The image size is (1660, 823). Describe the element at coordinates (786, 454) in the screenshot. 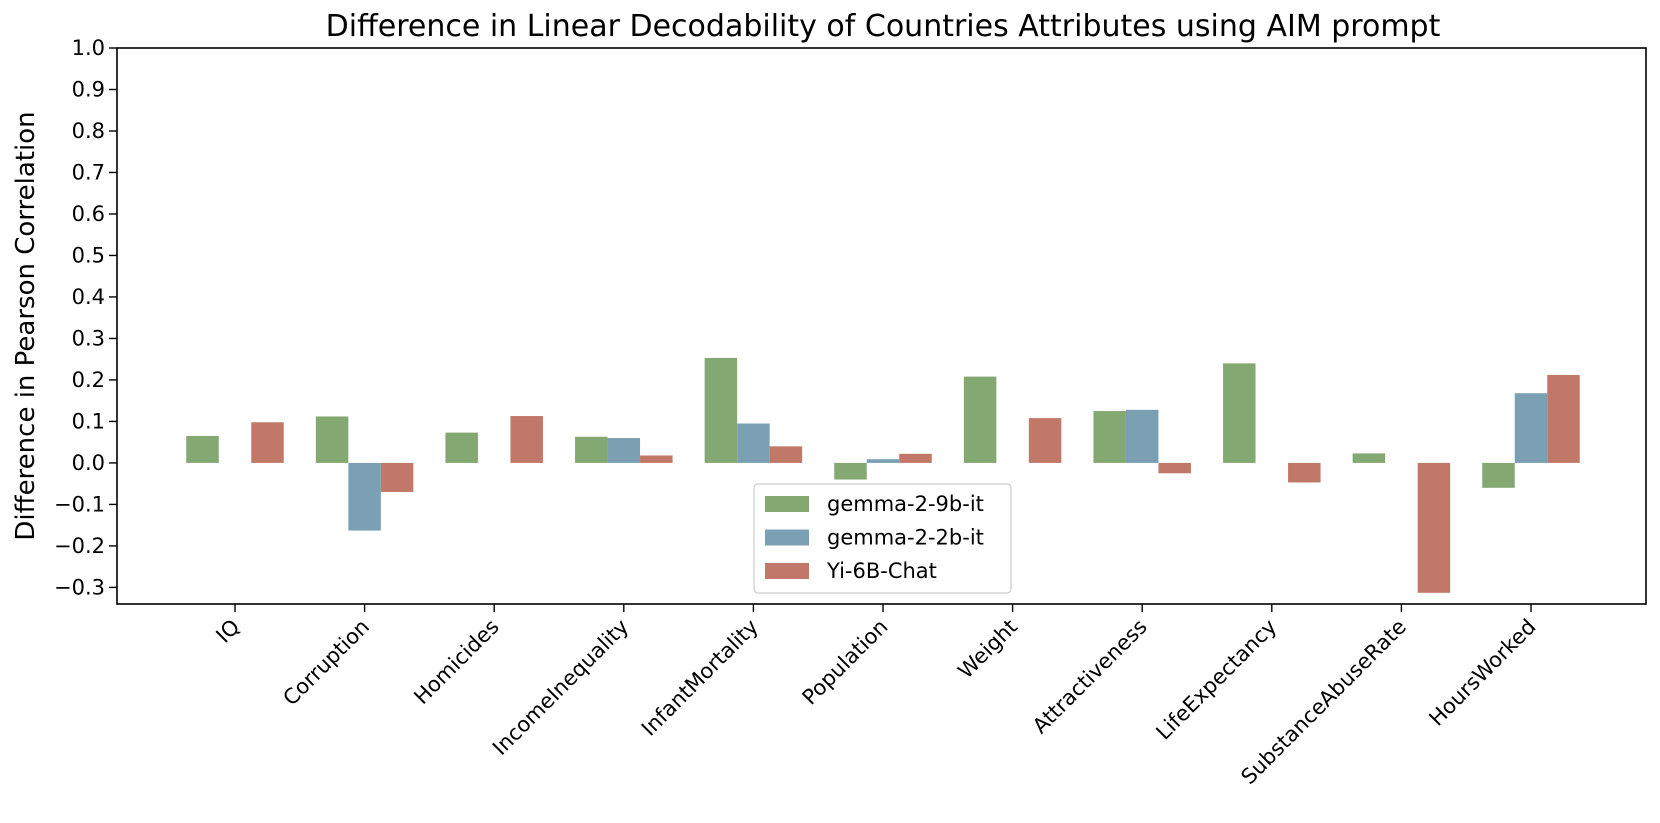

I see `bar-Yi-6B-Chat-InfantMortality` at that location.